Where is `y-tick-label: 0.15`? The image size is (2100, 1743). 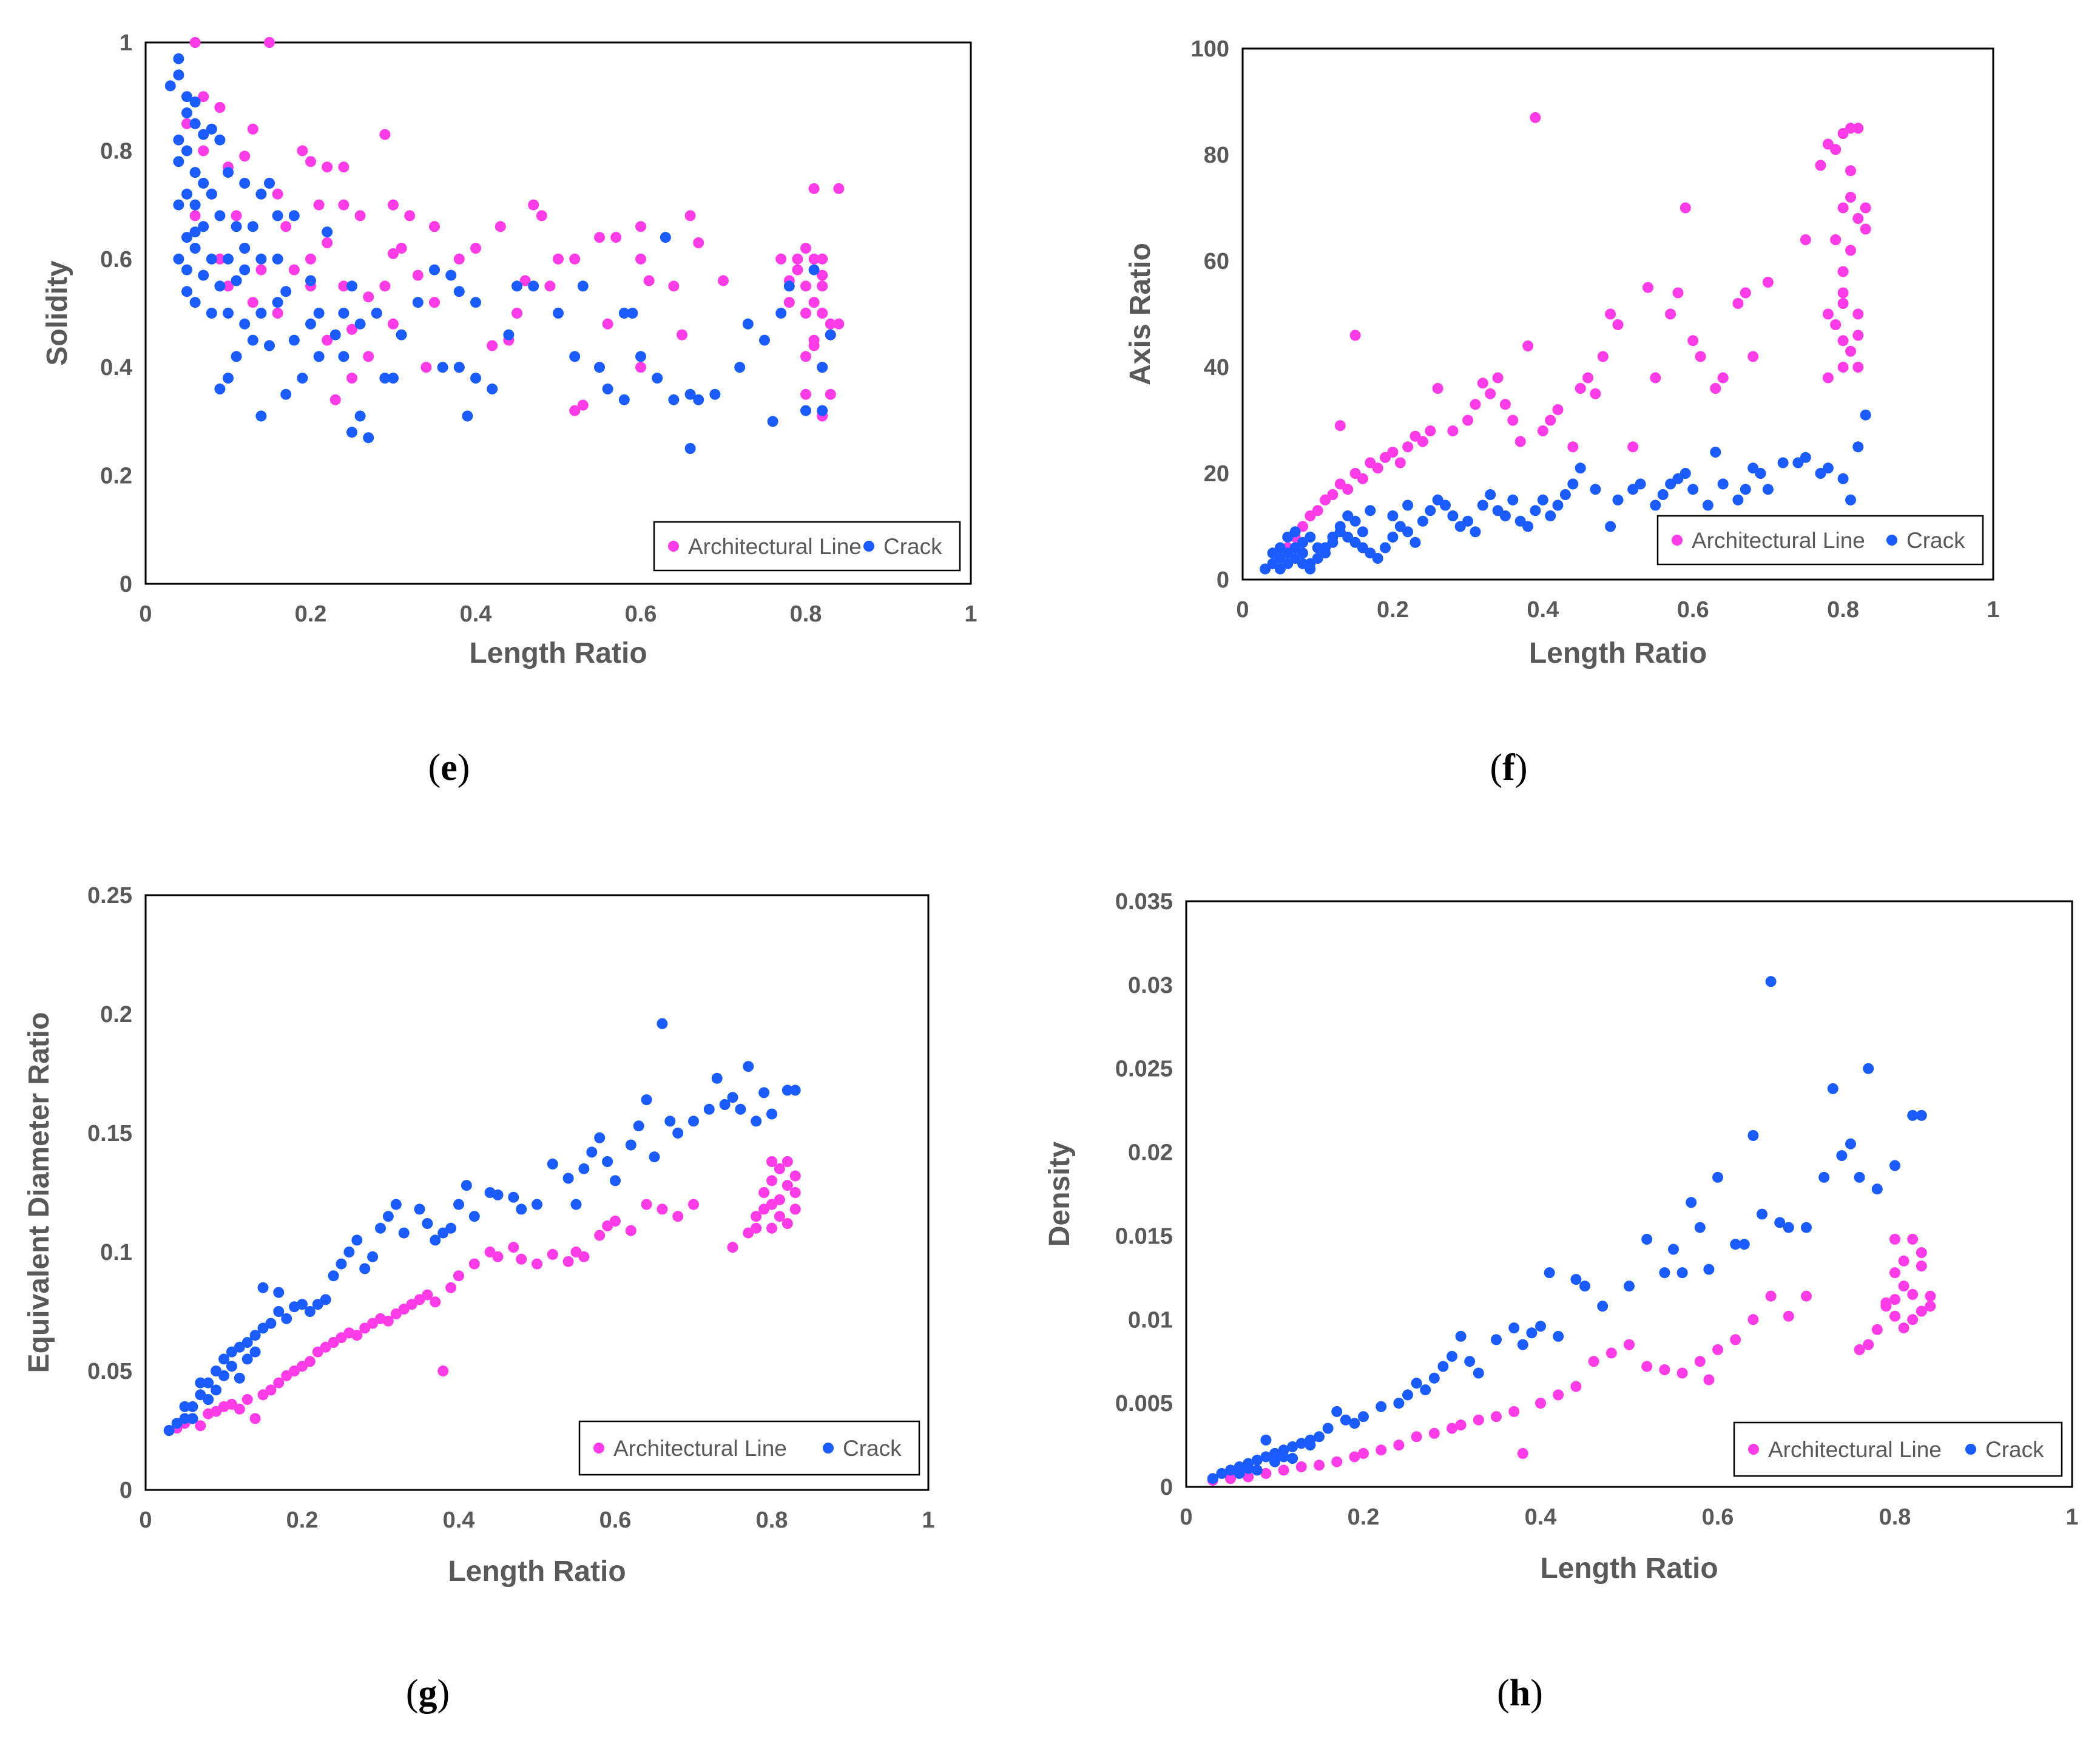
y-tick-label: 0.15 is located at coordinates (109, 1134).